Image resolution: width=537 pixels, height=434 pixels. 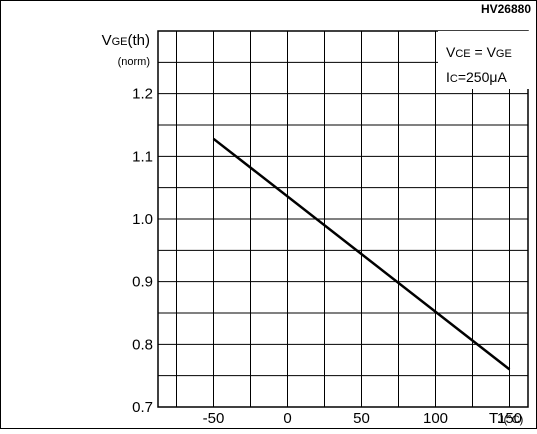 What do you see at coordinates (504, 54) in the screenshot?
I see `cond1-b-sub: GE` at bounding box center [504, 54].